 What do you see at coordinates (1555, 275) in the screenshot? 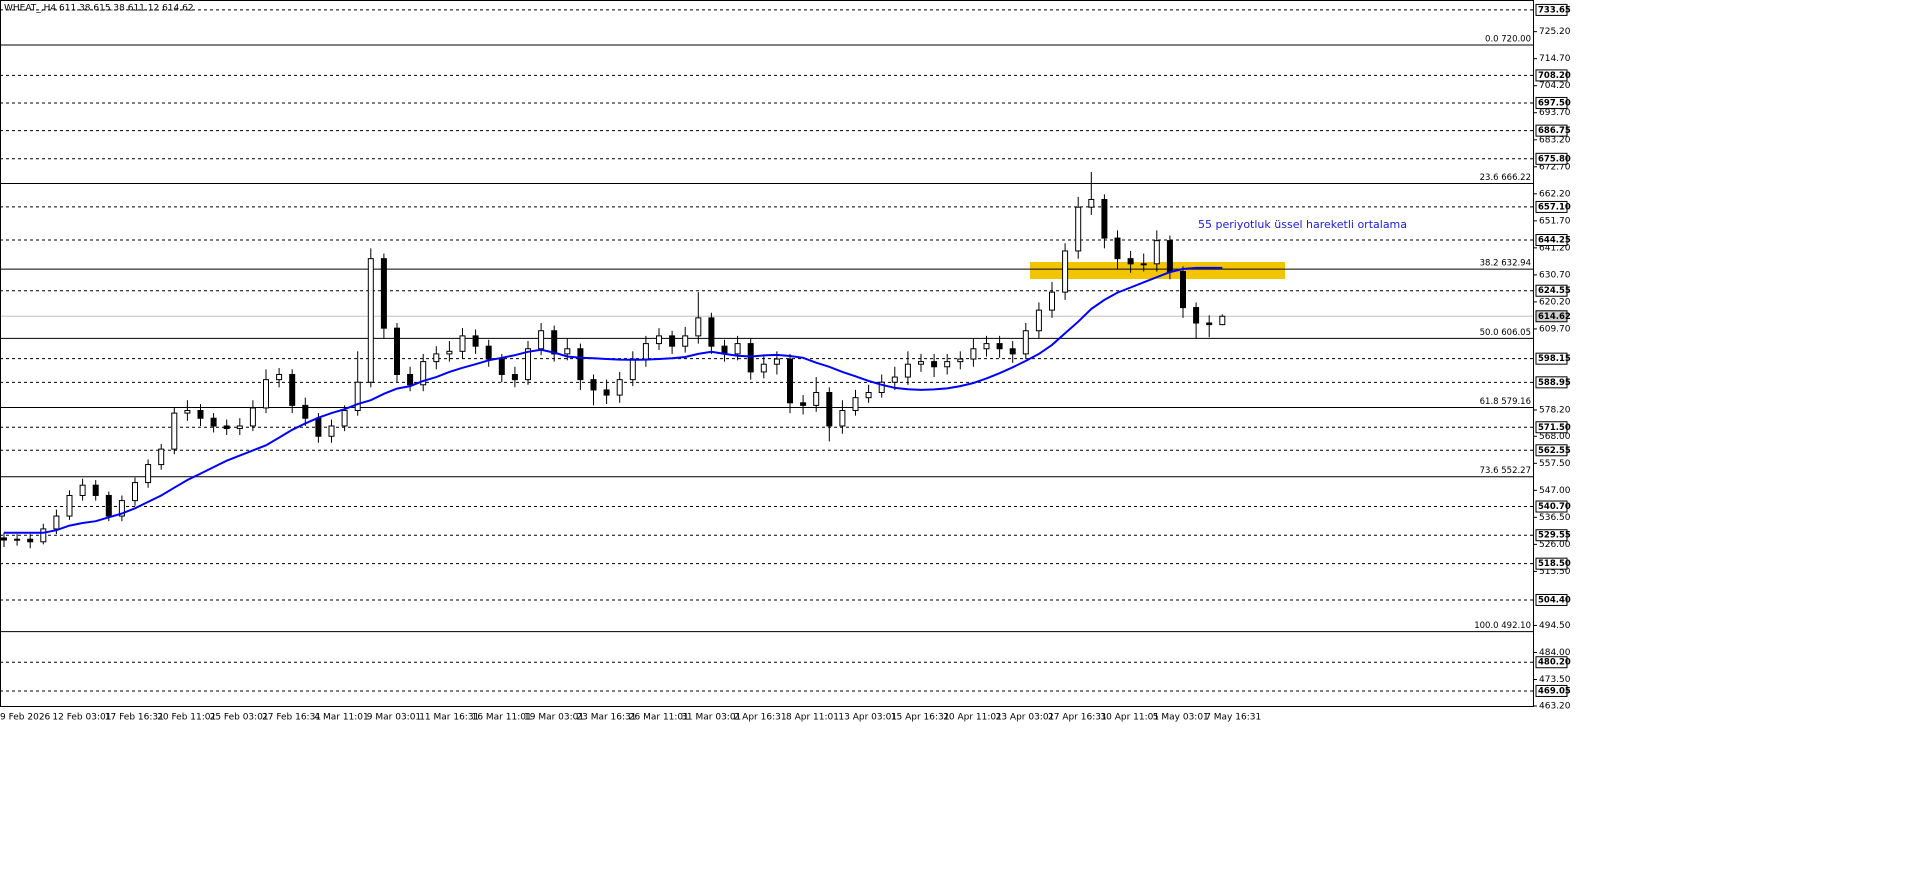
I see `y-tick-label: 630.70` at bounding box center [1555, 275].